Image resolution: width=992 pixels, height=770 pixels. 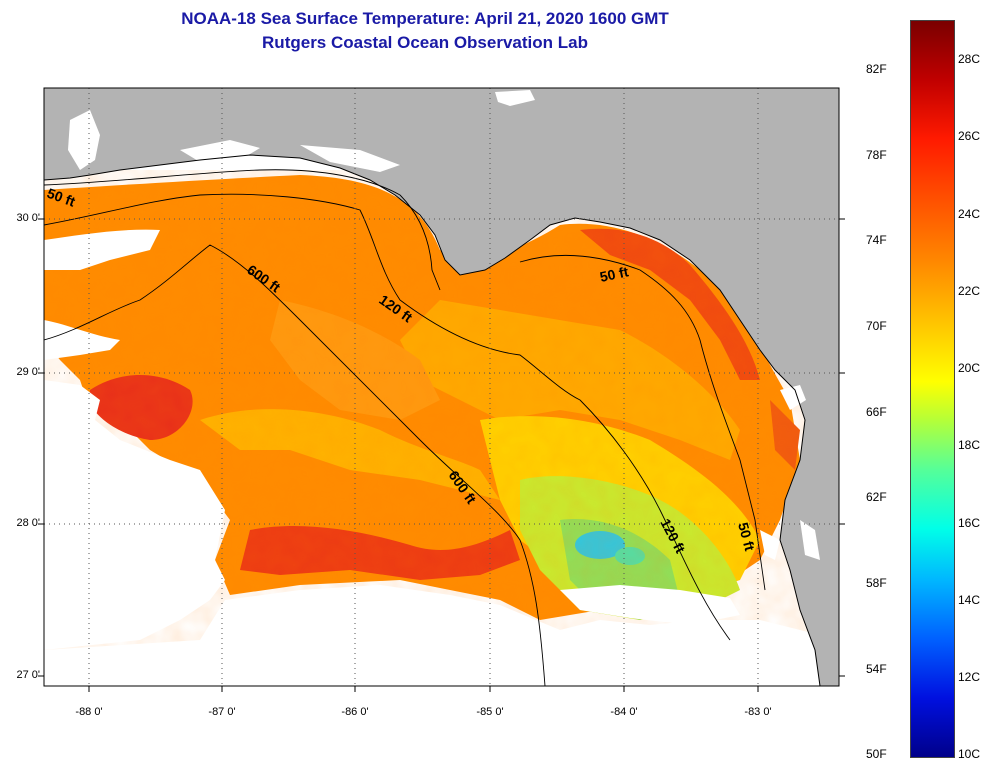 What do you see at coordinates (969, 754) in the screenshot?
I see `colorbar-c-label: 10C` at bounding box center [969, 754].